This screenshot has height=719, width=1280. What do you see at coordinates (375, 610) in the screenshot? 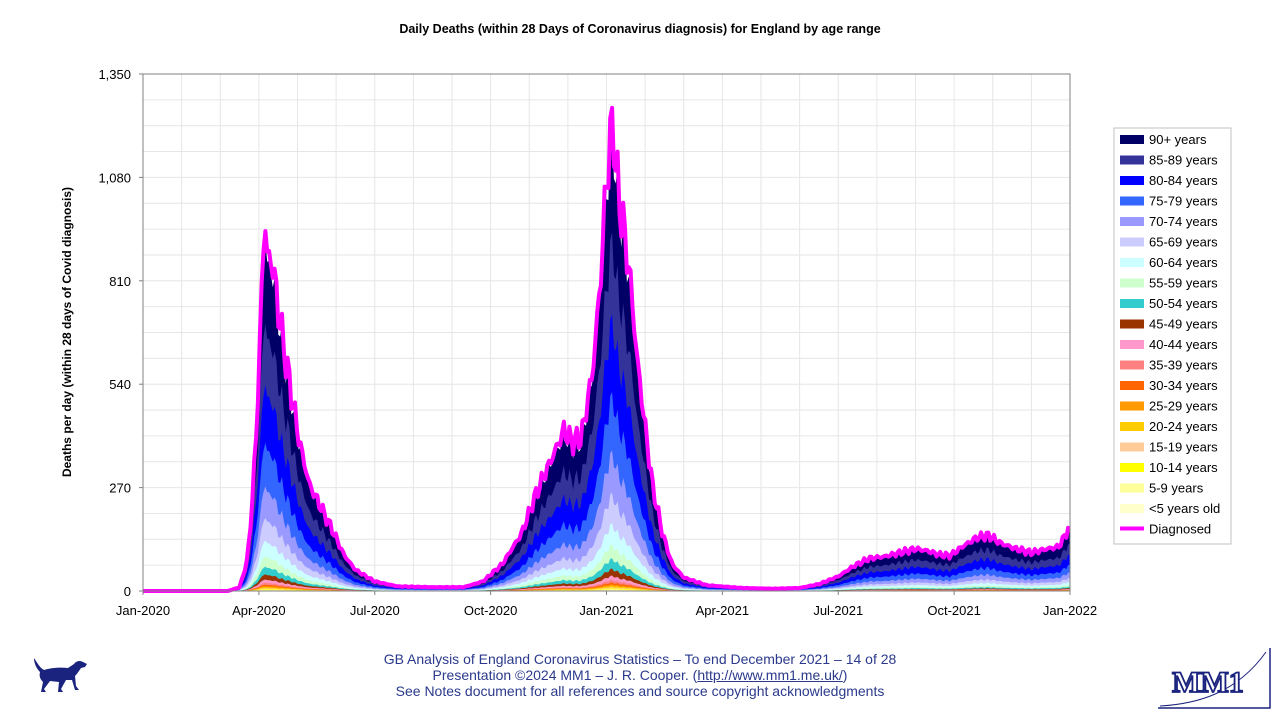
I see `x-tick-label: Jul-2020` at bounding box center [375, 610].